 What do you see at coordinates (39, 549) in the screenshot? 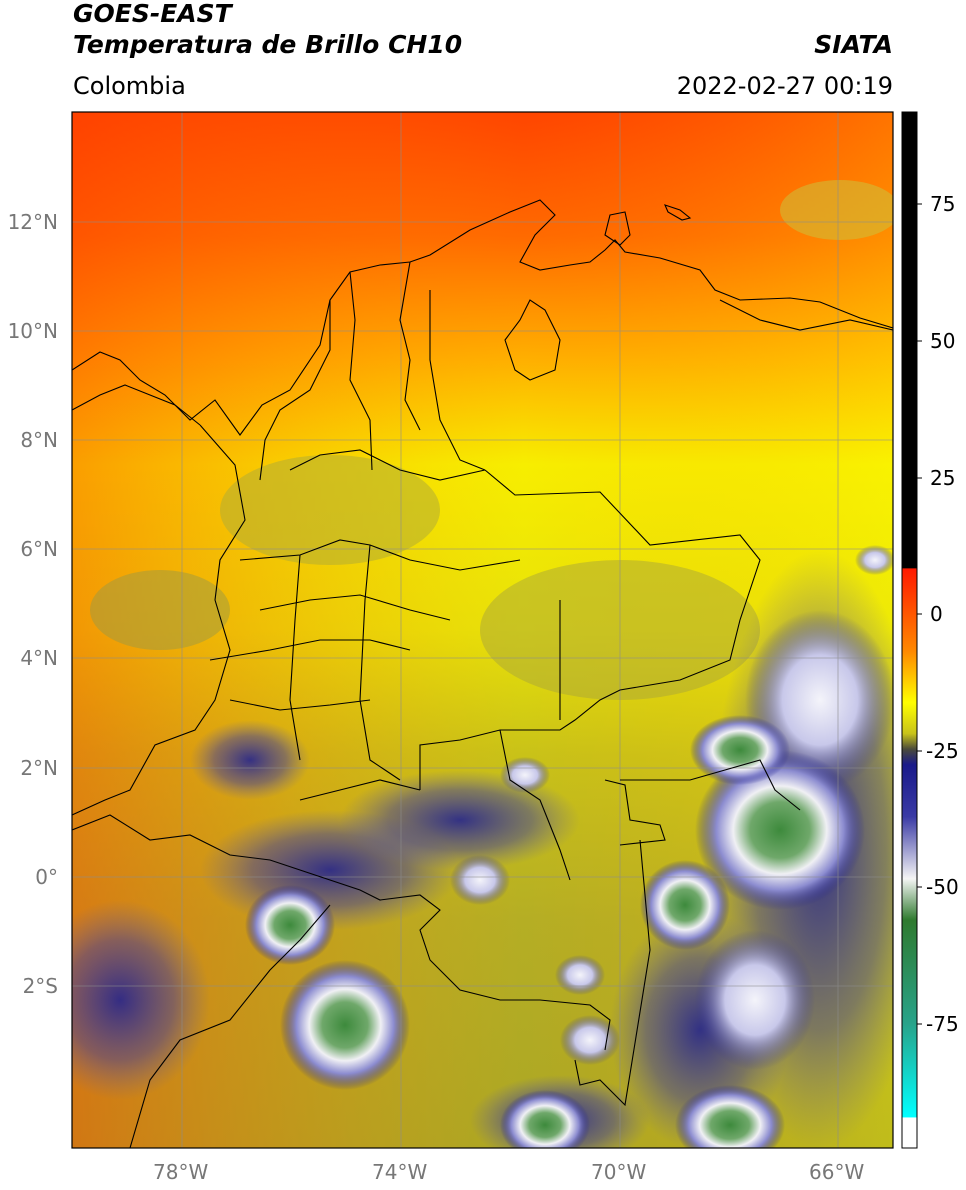
I see `lat-tick-label: 6°N` at bounding box center [39, 549].